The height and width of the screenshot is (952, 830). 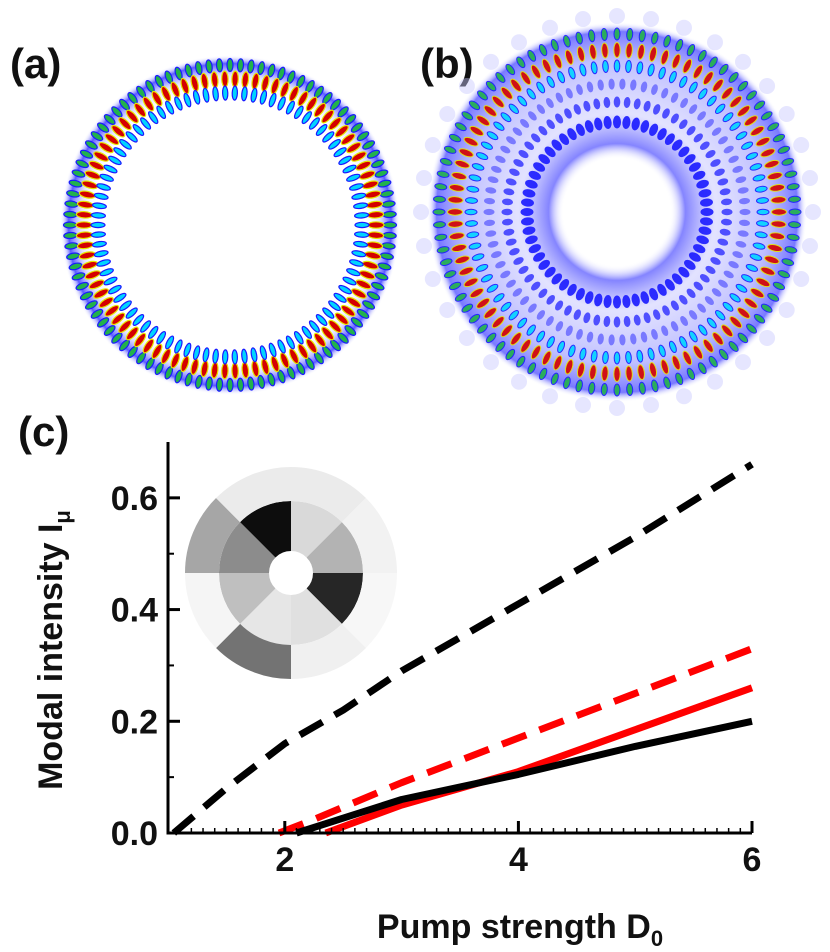 What do you see at coordinates (36, 63) in the screenshot?
I see `panel-label-a: (a)` at bounding box center [36, 63].